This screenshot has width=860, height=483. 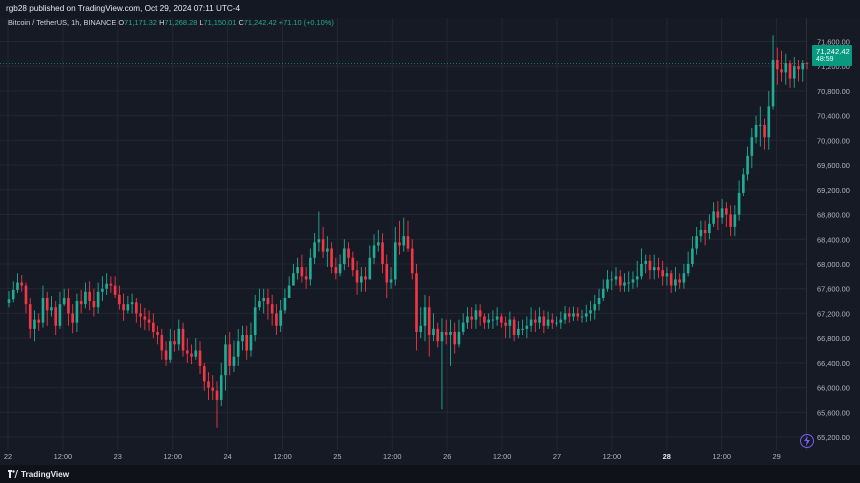 I want to click on tradingview-logo-icon, so click(x=13, y=474).